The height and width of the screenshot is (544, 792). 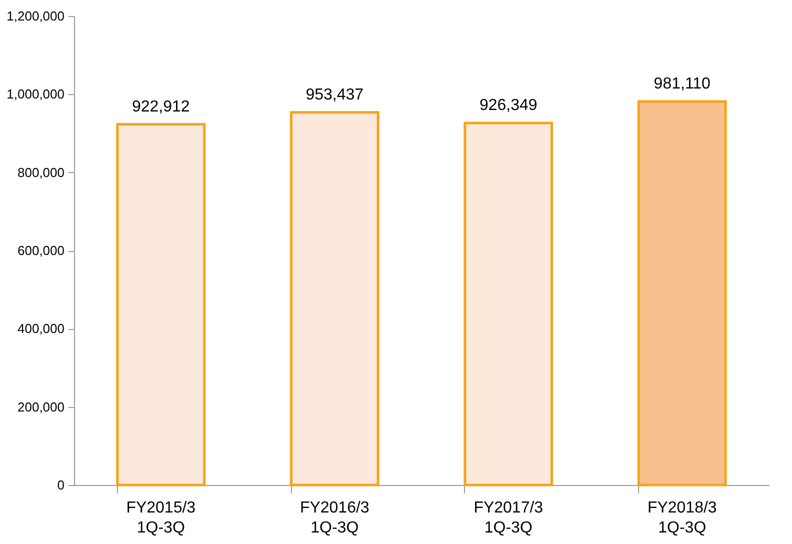 What do you see at coordinates (682, 84) in the screenshot?
I see `data-label: 981,110` at bounding box center [682, 84].